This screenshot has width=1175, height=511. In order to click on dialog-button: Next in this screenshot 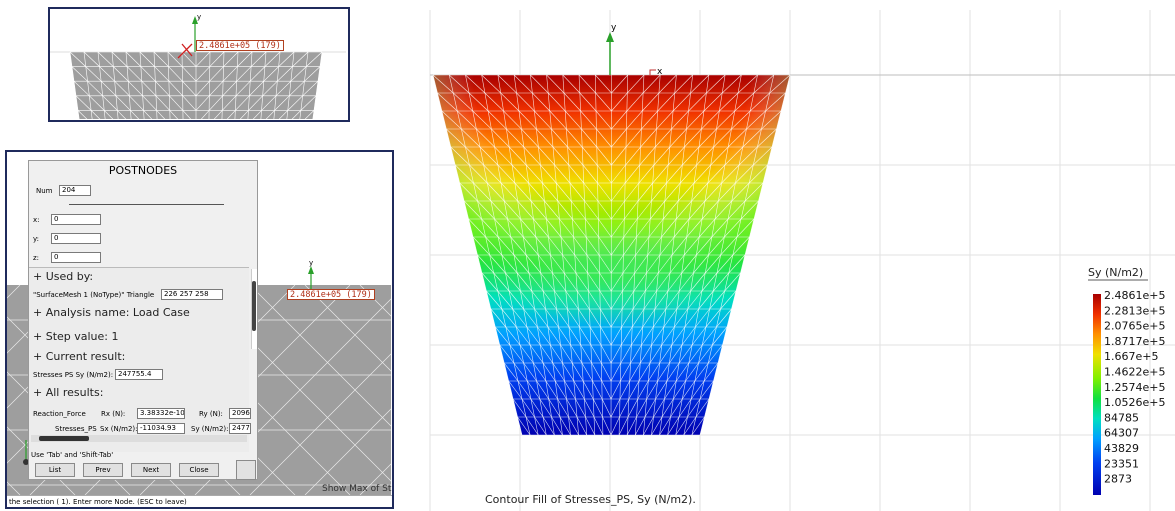, I will do `click(151, 470)`.